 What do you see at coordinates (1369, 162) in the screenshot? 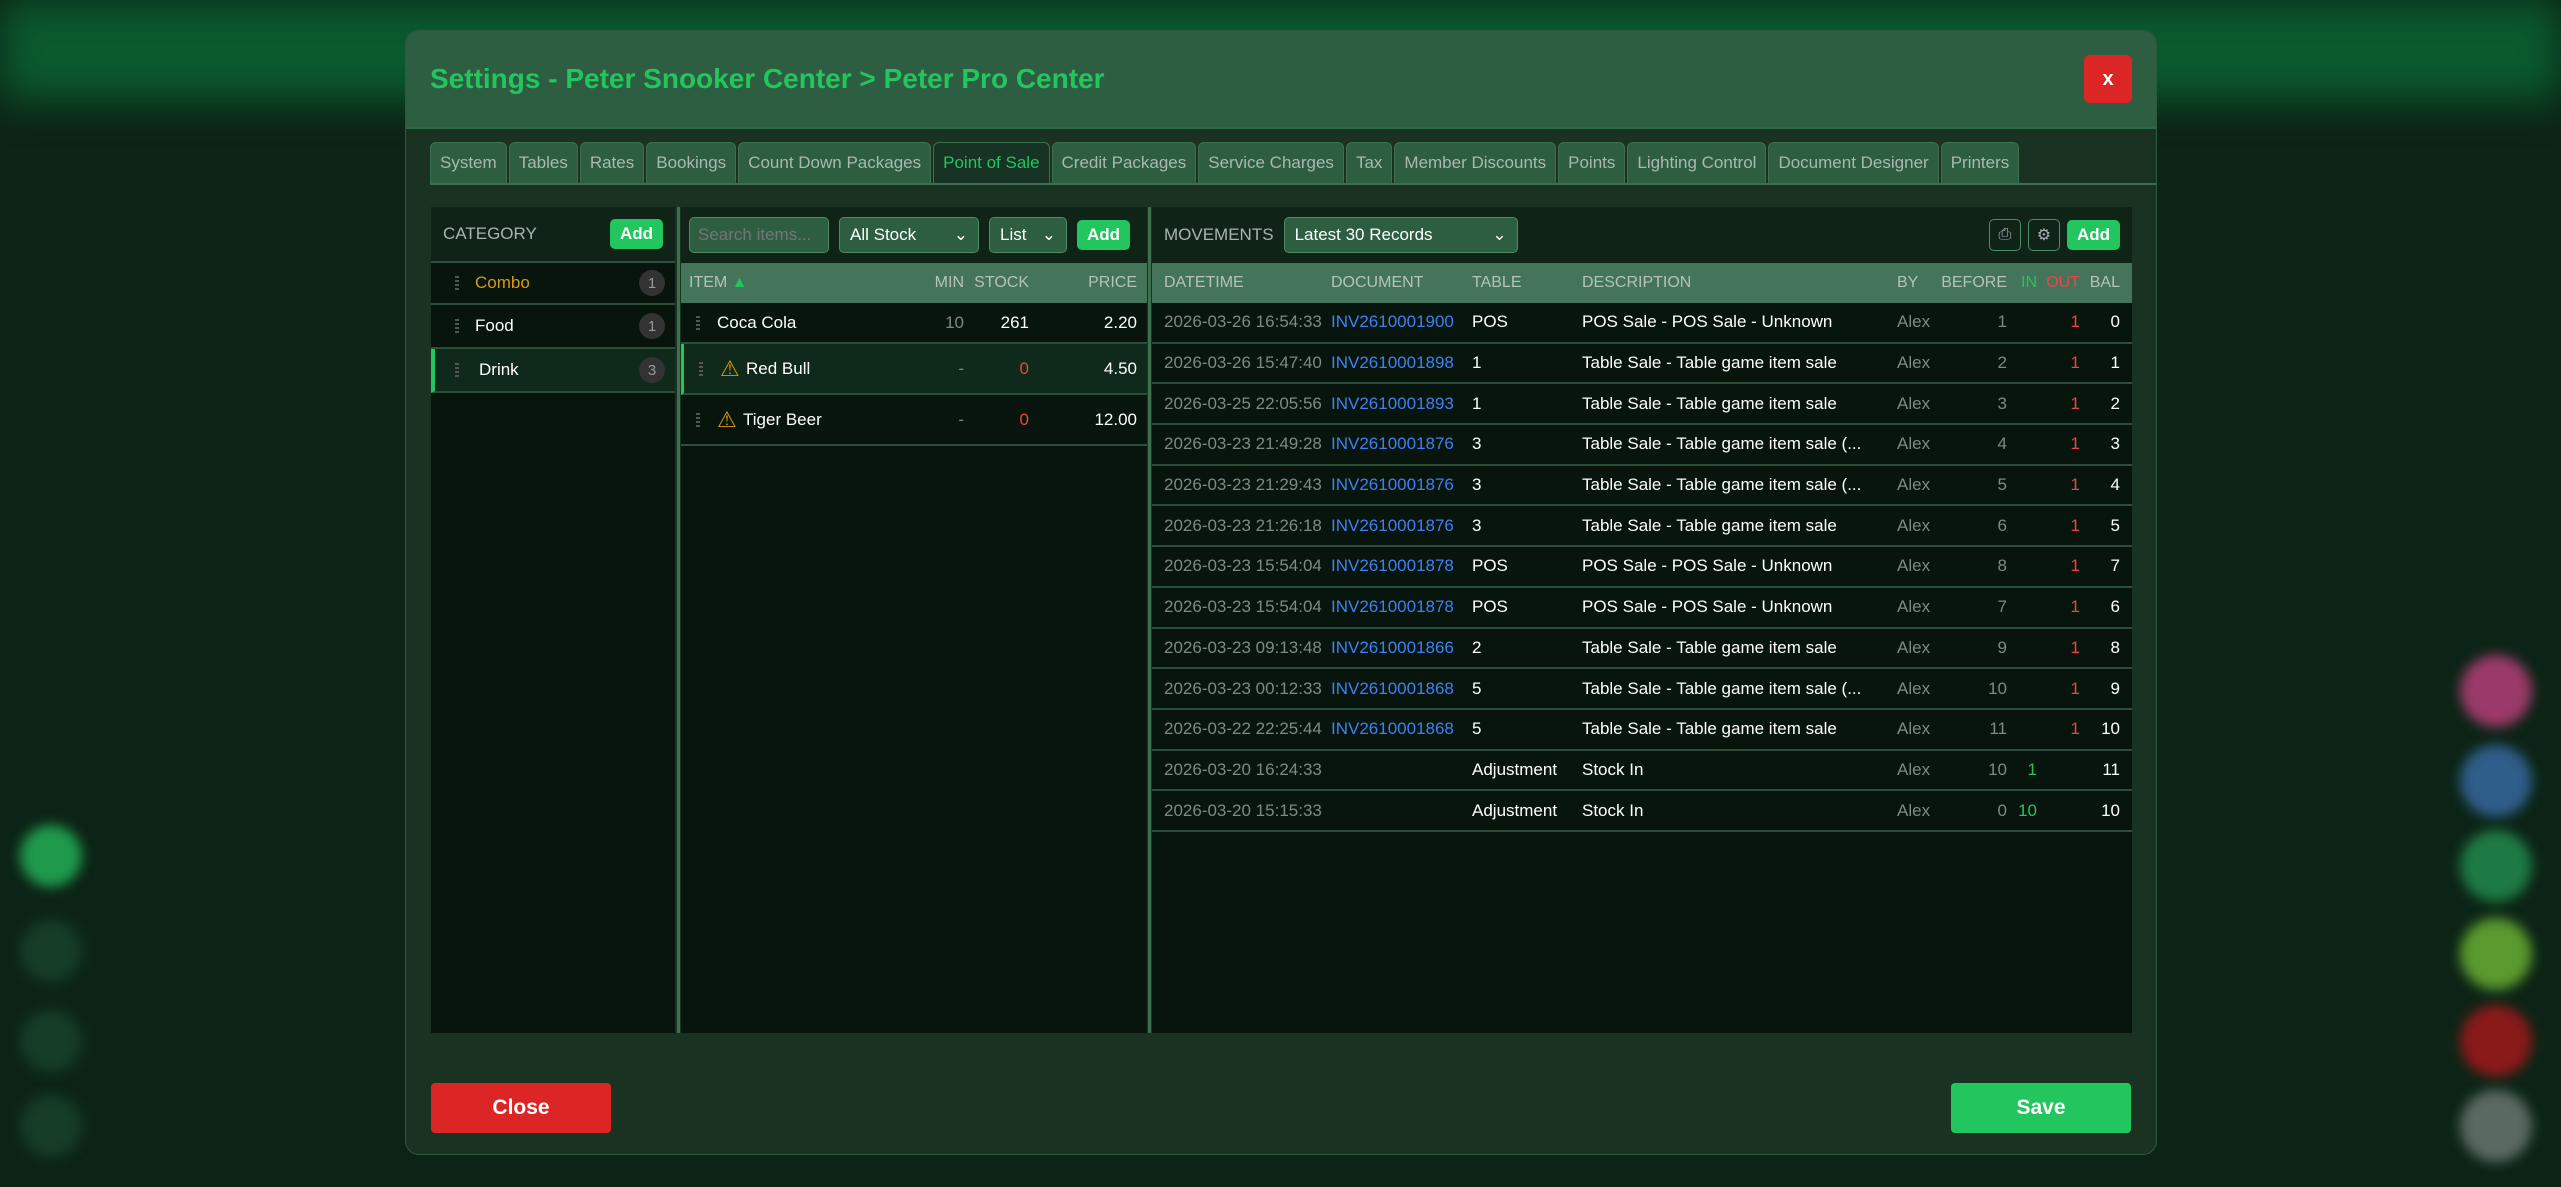
I see `tab-tax: Tax` at bounding box center [1369, 162].